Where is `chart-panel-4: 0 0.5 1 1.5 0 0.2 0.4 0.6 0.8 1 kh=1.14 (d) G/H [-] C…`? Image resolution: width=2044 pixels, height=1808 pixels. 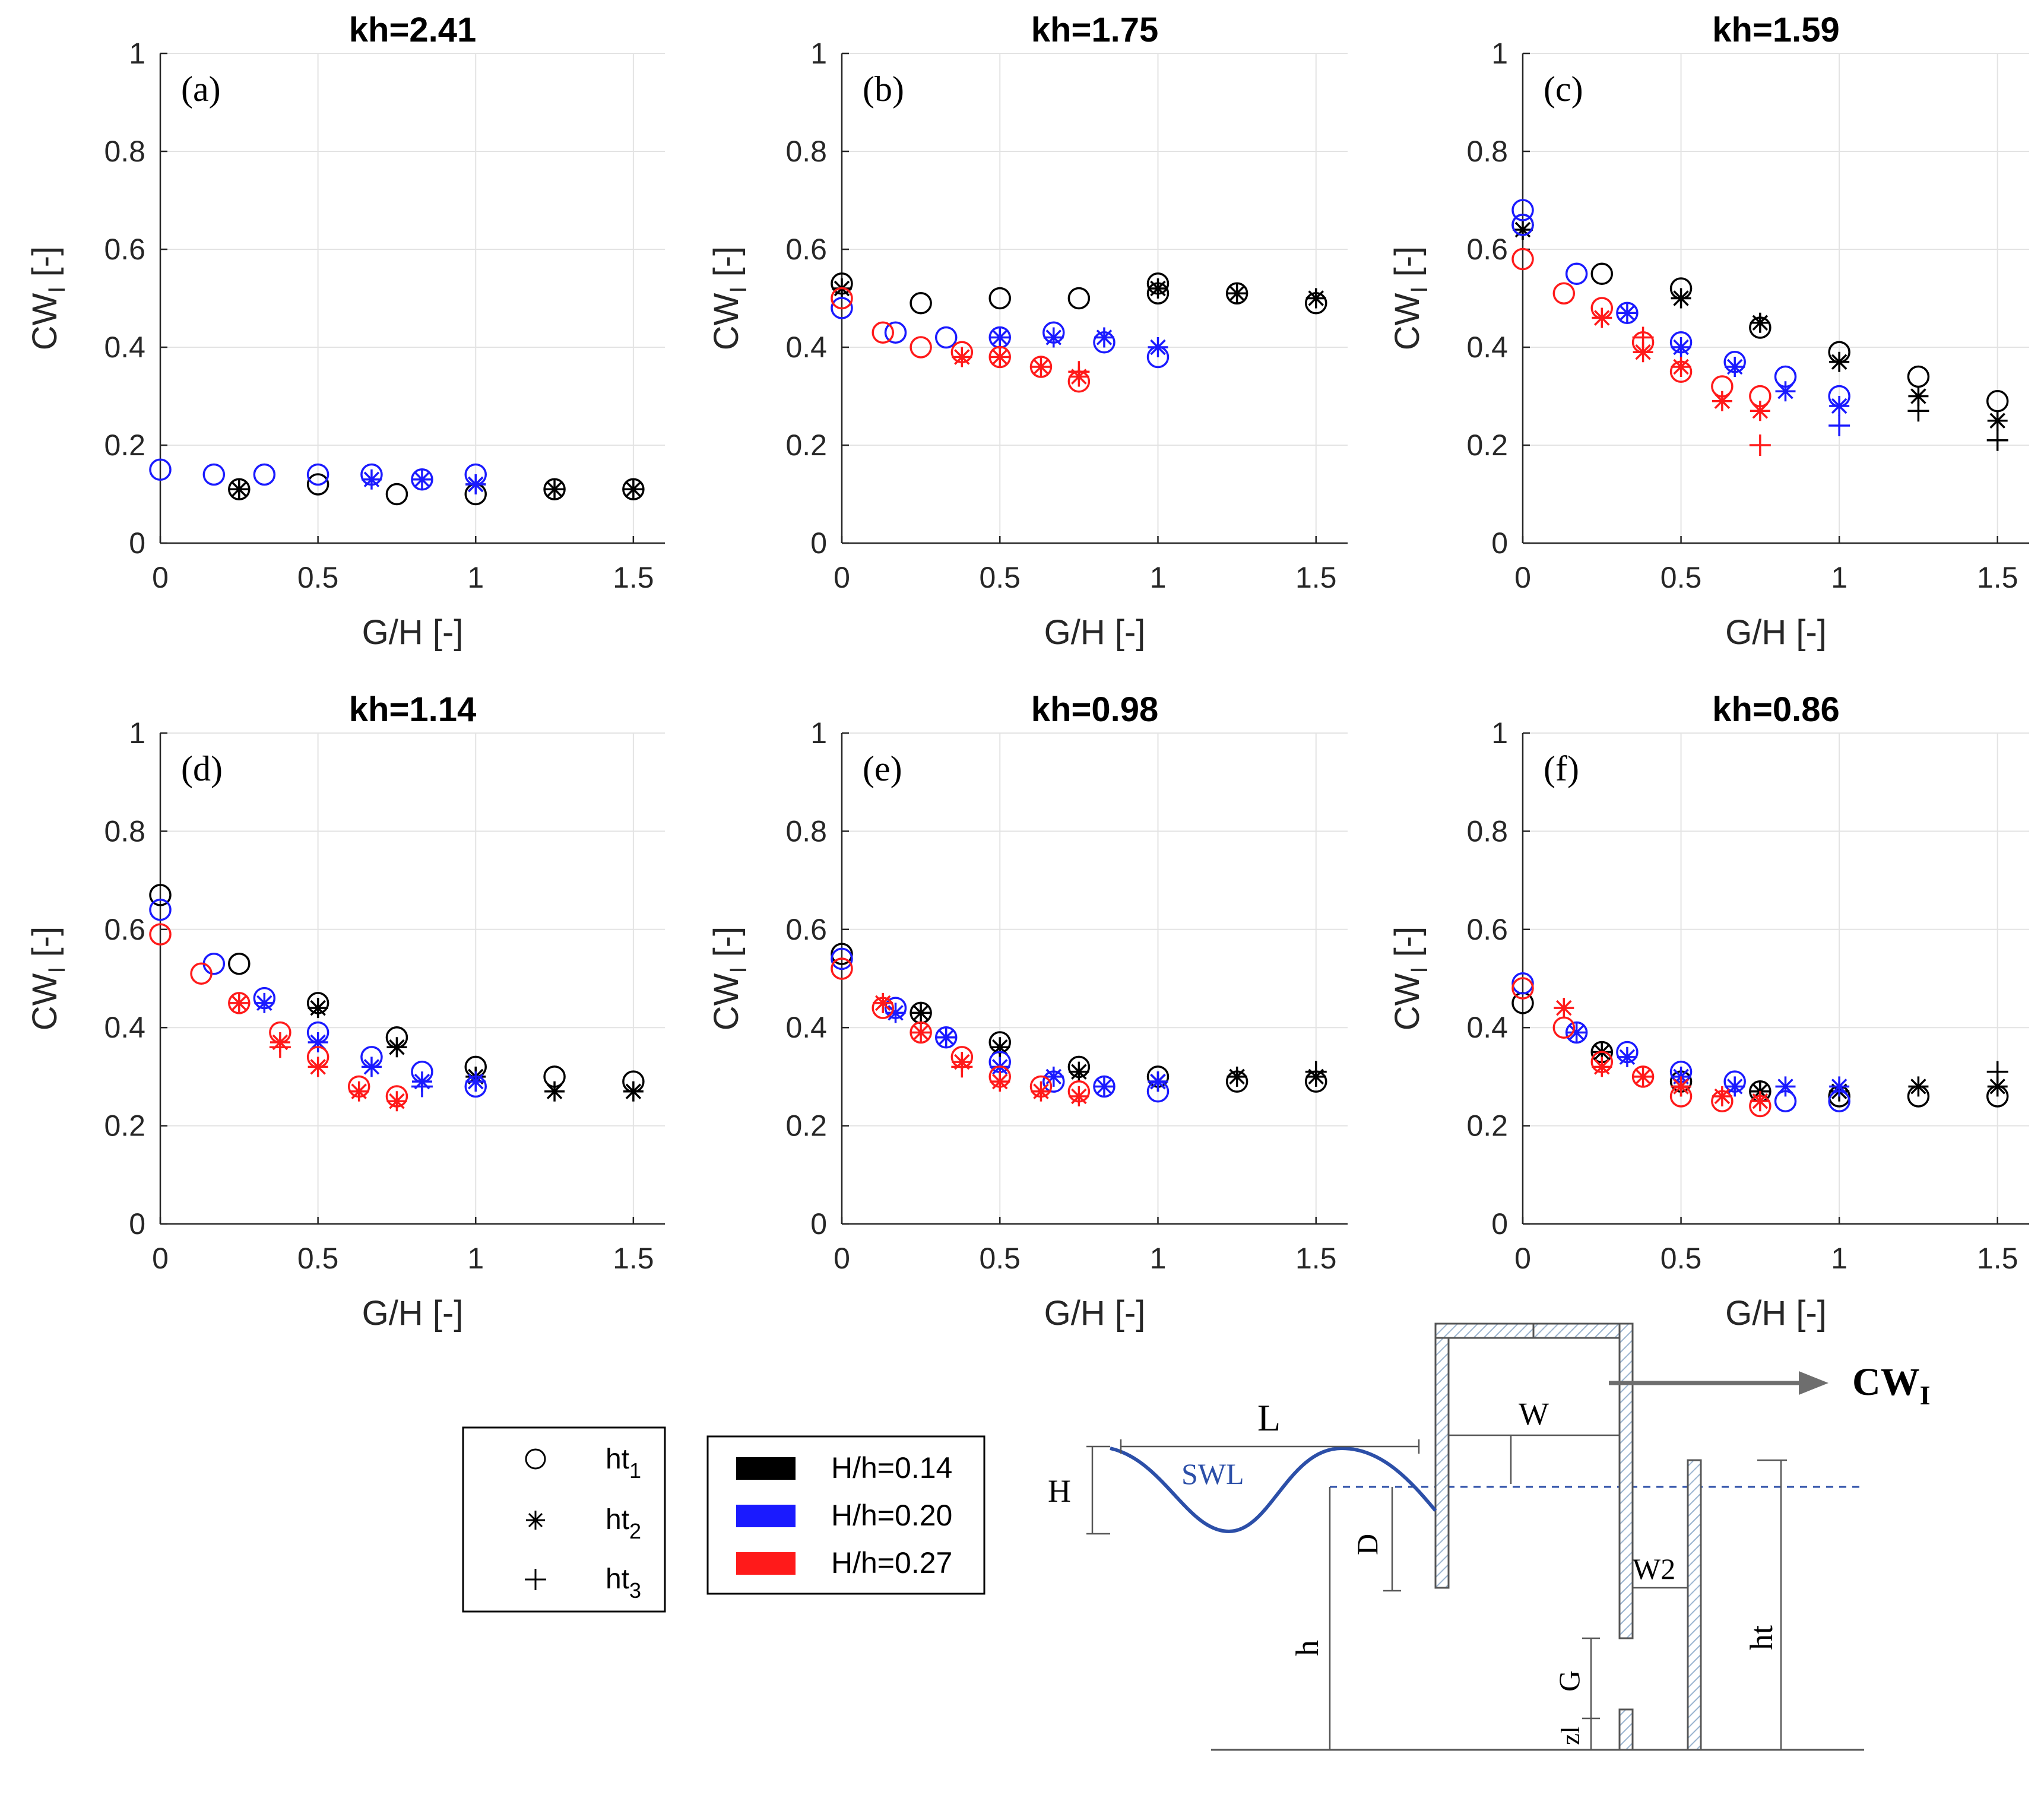 chart-panel-4: 0 0.5 1 1.5 0 0.2 0.4 0.6 0.8 1 kh=1.14 (d) G/H [-] C… is located at coordinates (345, 1011).